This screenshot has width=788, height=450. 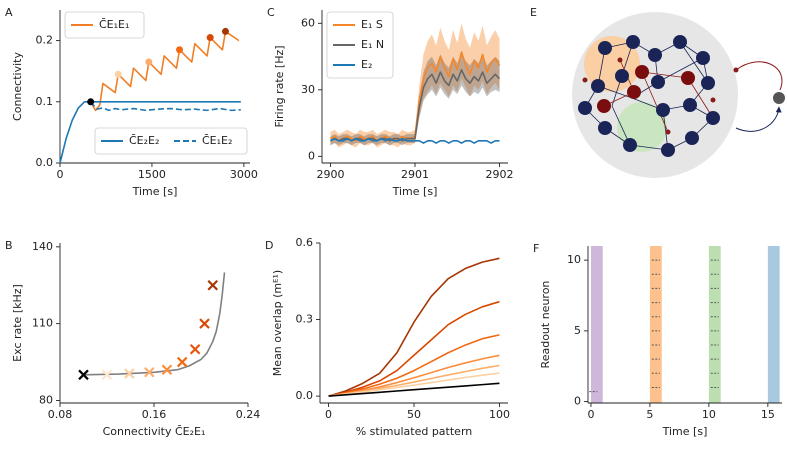 I want to click on y-axis-label: Exc rate [kHz], so click(x=17, y=323).